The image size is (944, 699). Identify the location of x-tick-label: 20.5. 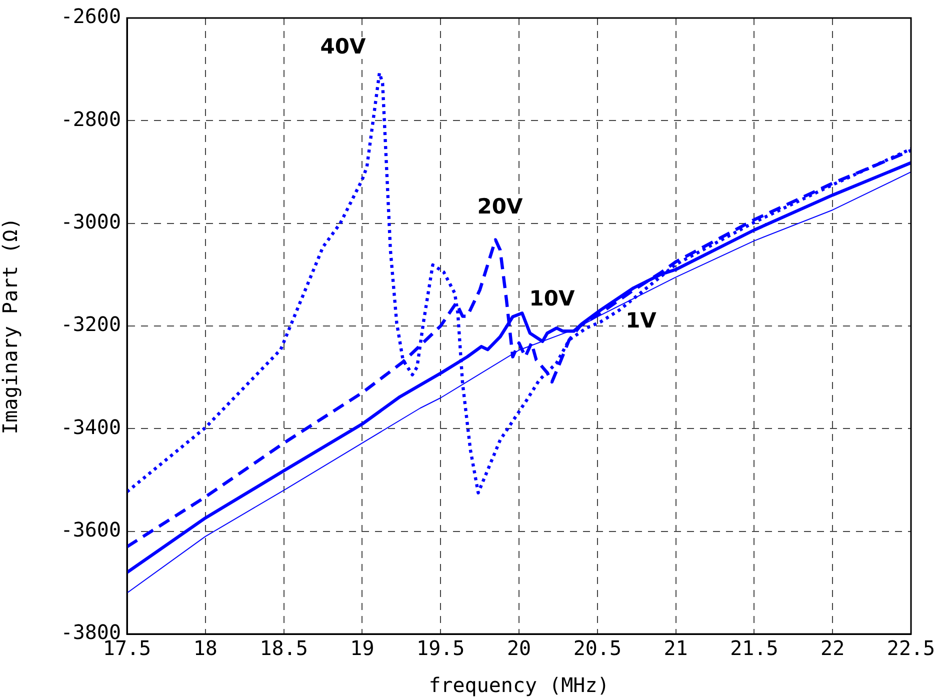
(597, 648).